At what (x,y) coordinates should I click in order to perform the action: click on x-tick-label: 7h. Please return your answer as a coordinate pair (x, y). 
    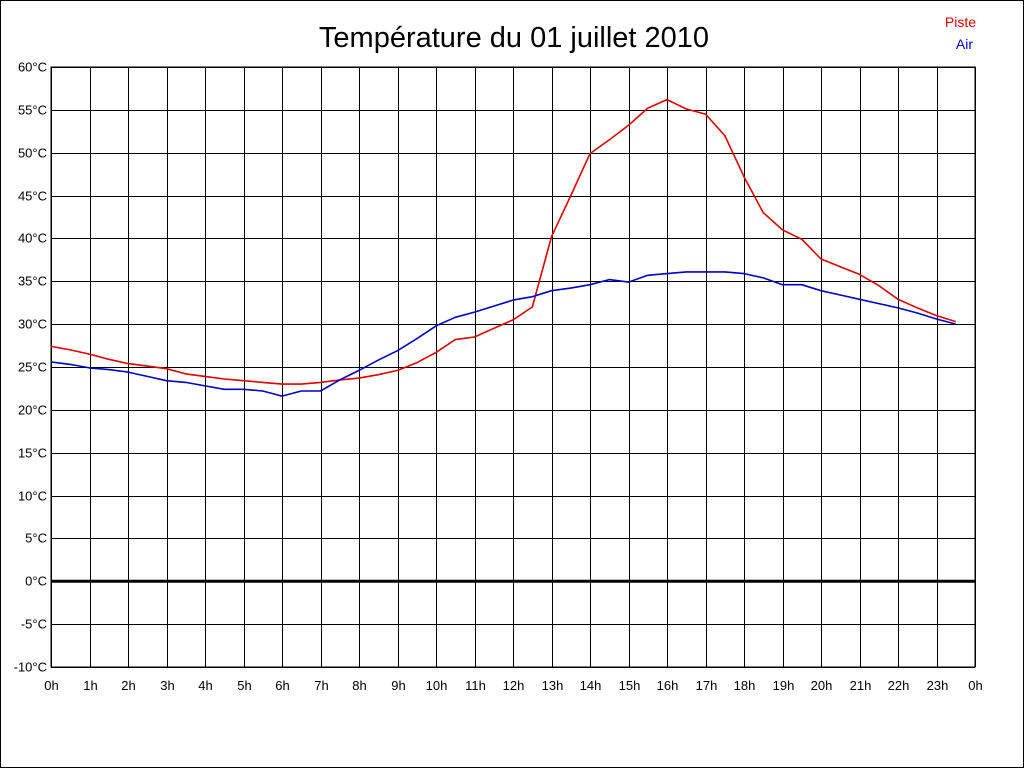
    Looking at the image, I should click on (321, 685).